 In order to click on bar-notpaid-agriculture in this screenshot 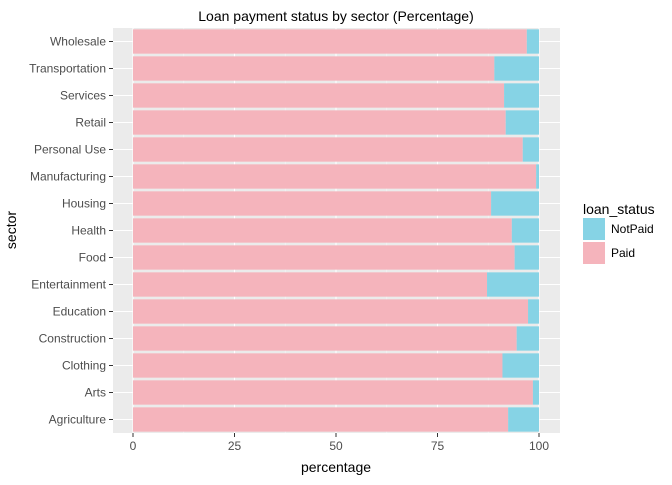, I will do `click(523, 419)`.